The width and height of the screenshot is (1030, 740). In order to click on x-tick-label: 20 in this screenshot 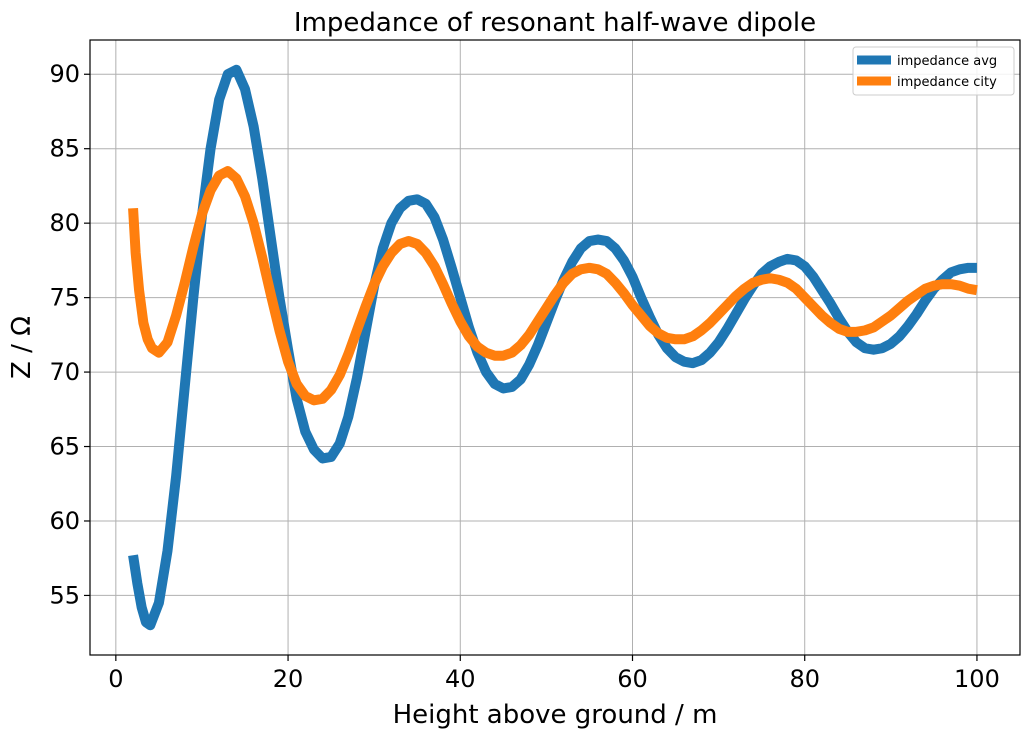, I will do `click(288, 679)`.